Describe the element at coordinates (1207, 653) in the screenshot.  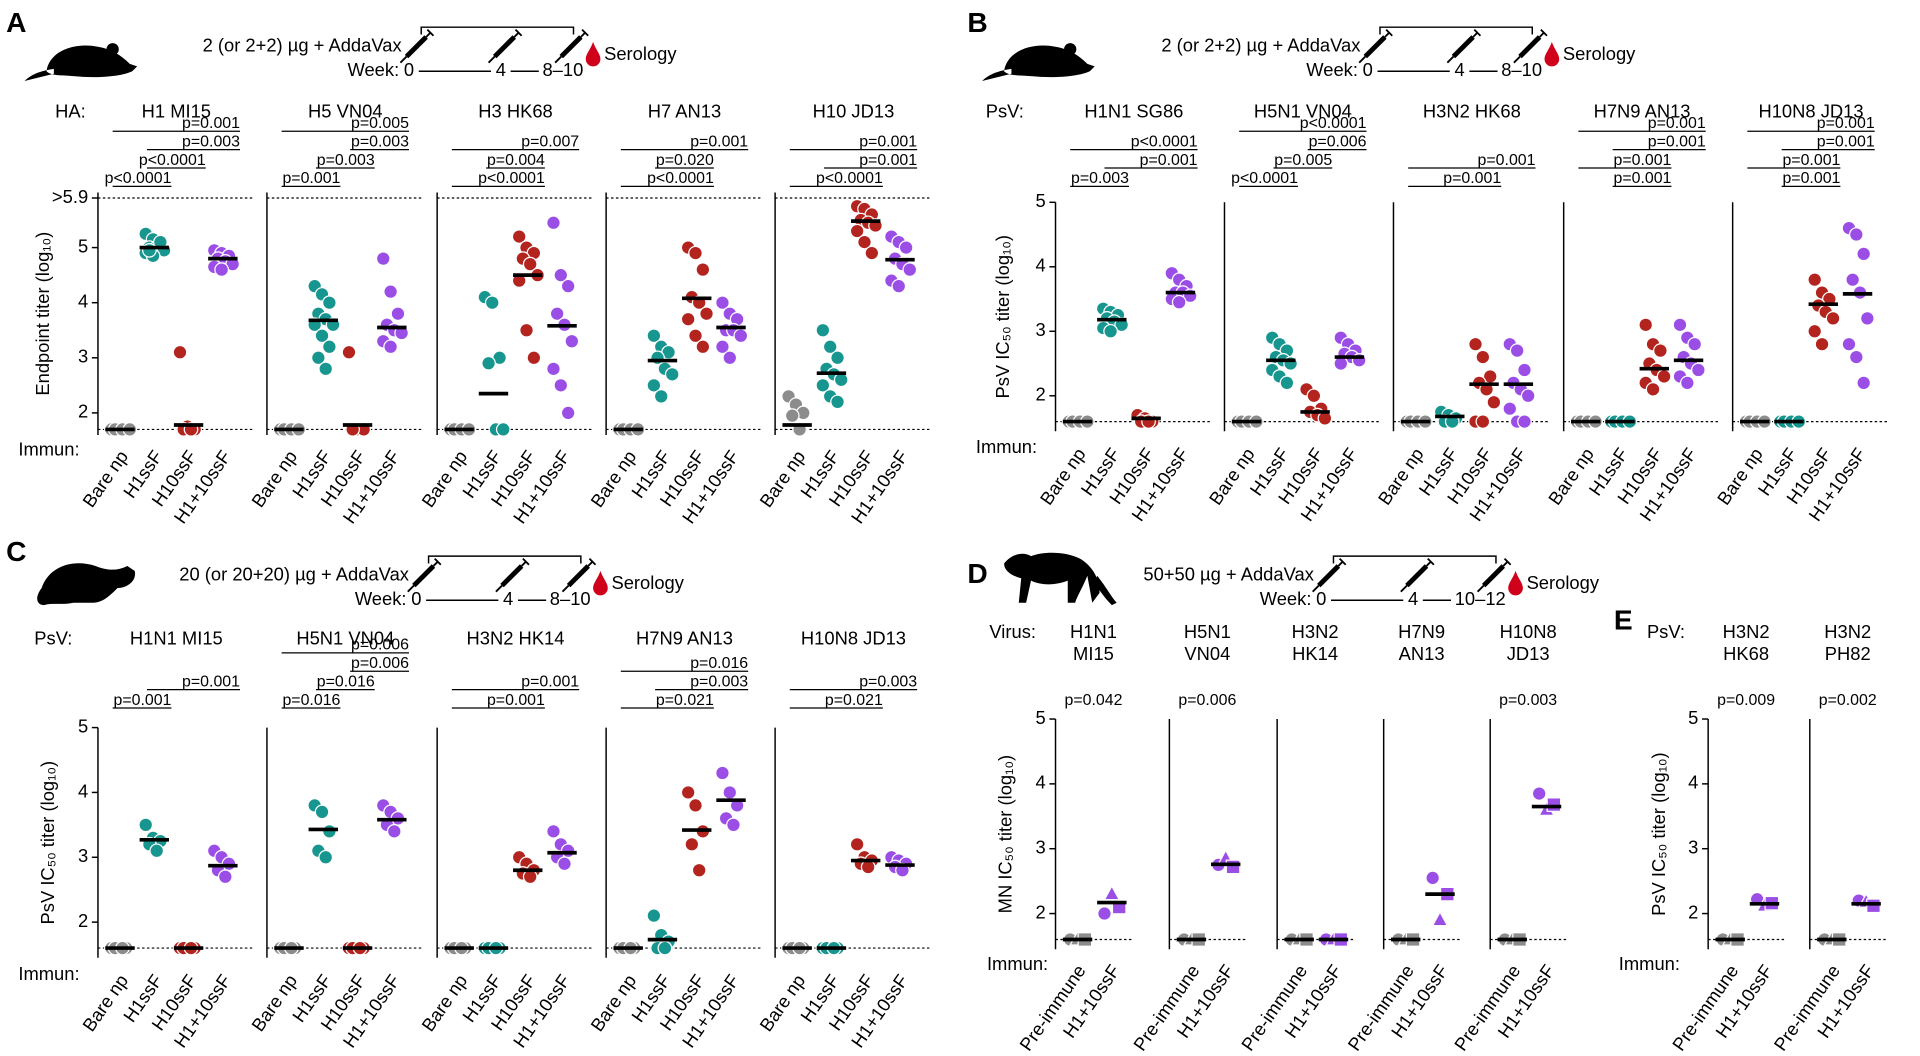
I see `subplot-title: VN04` at that location.